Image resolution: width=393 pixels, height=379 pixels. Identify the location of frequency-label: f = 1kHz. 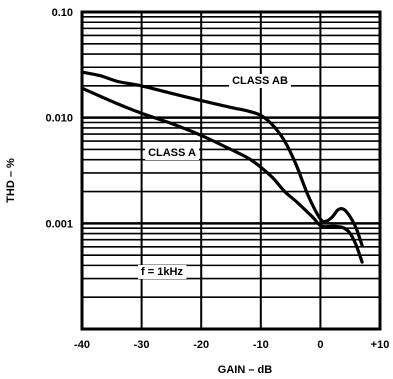
(162, 272).